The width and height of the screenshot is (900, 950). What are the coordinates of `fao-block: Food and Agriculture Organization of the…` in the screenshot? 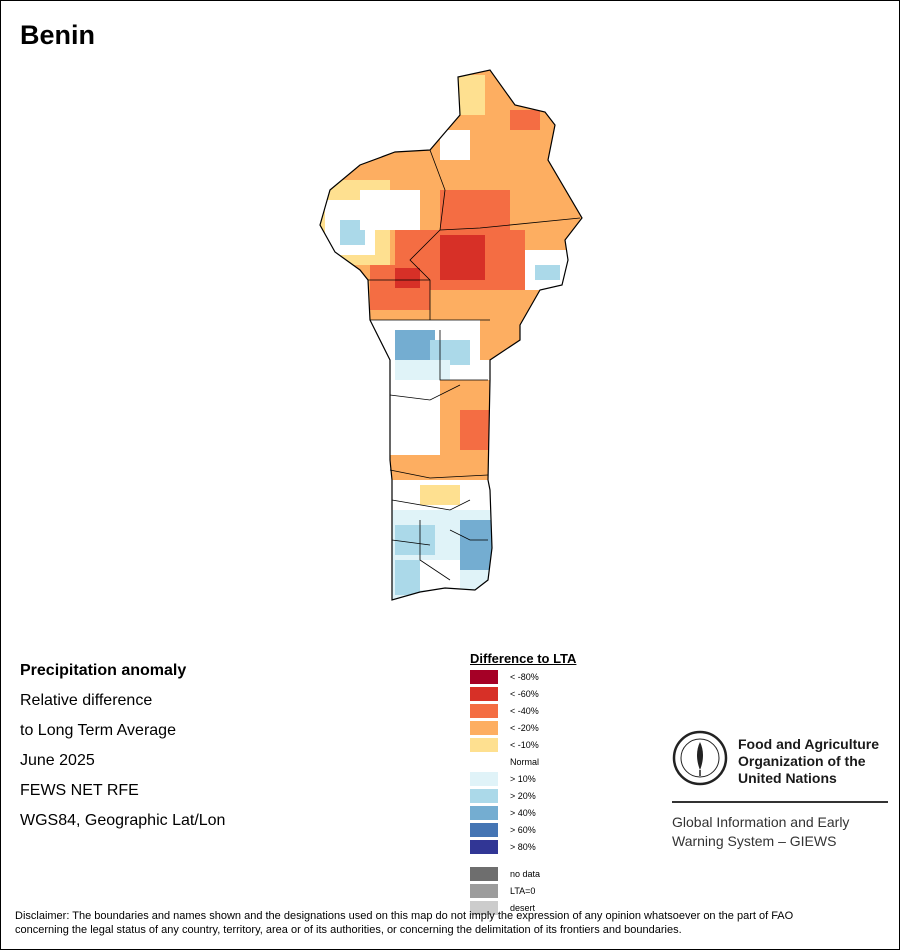 It's located at (780, 789).